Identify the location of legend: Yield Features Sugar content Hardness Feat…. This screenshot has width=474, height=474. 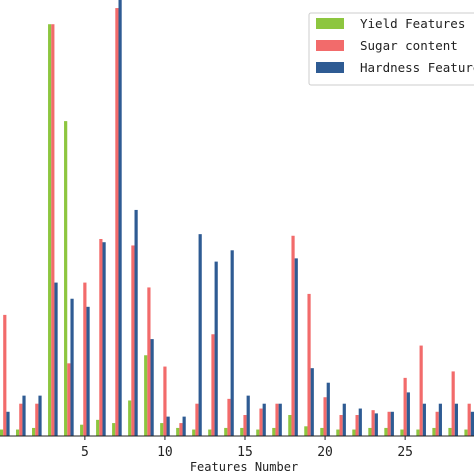
(391, 49).